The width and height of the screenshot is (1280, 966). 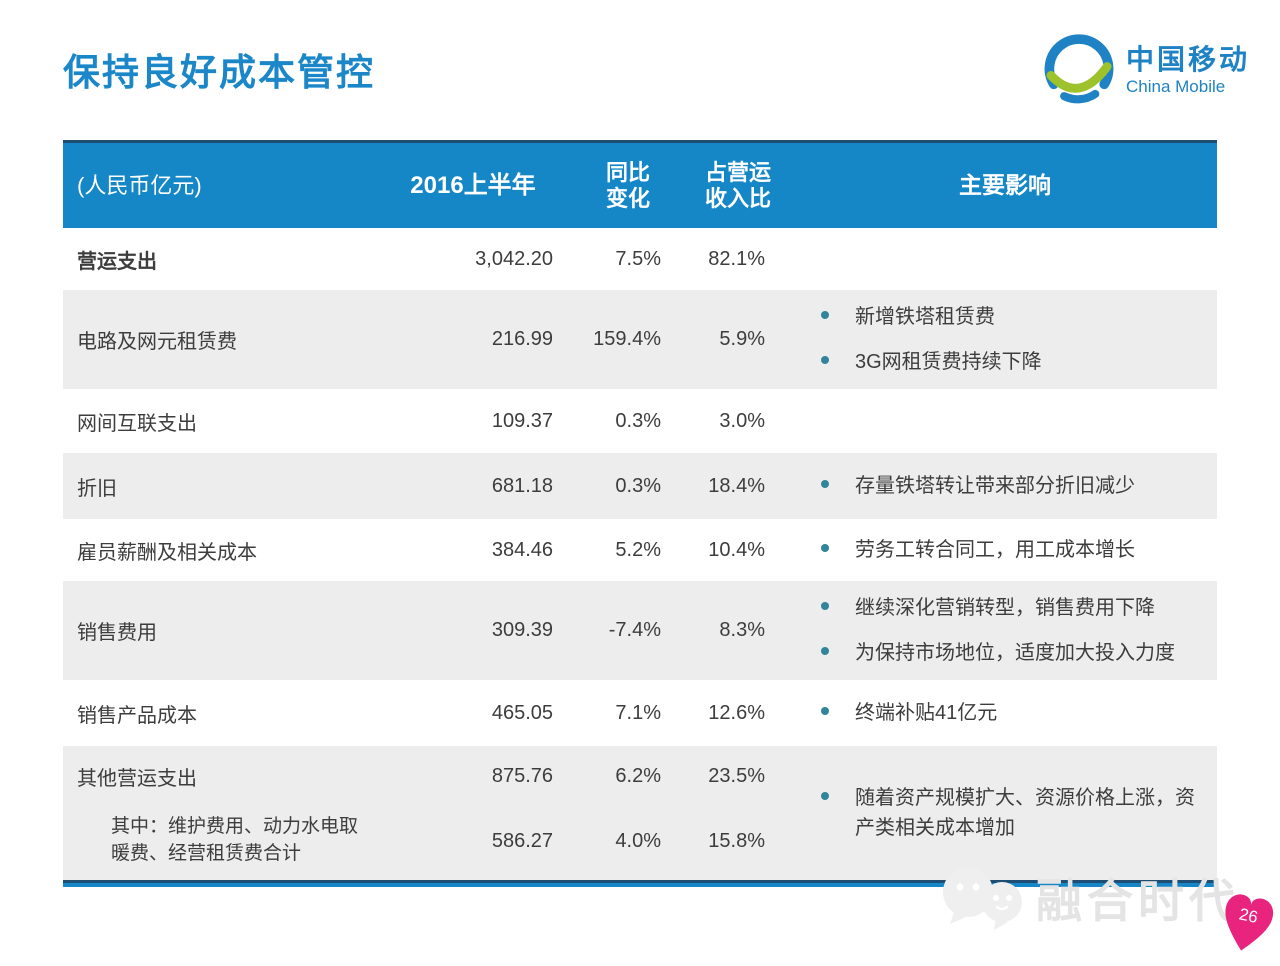 What do you see at coordinates (640, 184) in the screenshot?
I see `table-header: (人民币亿元) 2016上半年 同比 变化 占营运 收入比 主要影响` at bounding box center [640, 184].